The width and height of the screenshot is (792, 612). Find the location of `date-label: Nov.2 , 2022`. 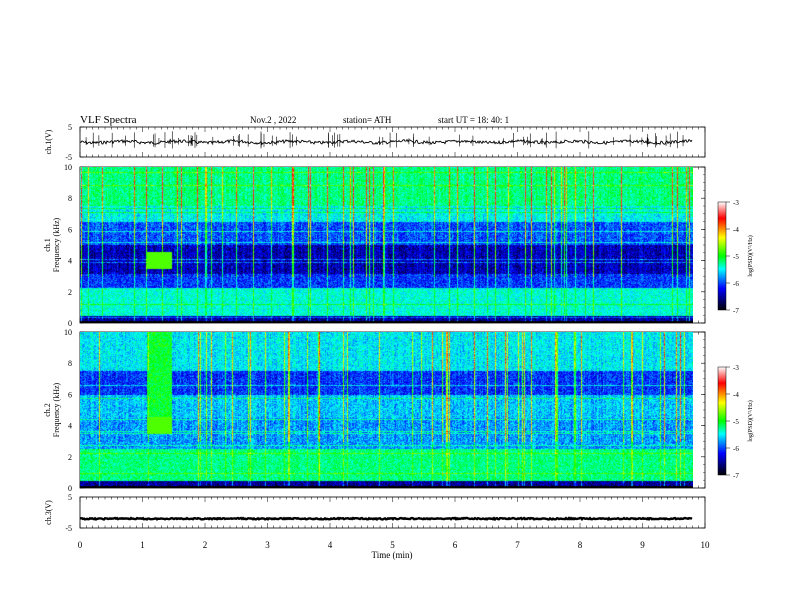

date-label: Nov.2 , 2022 is located at coordinates (273, 120).